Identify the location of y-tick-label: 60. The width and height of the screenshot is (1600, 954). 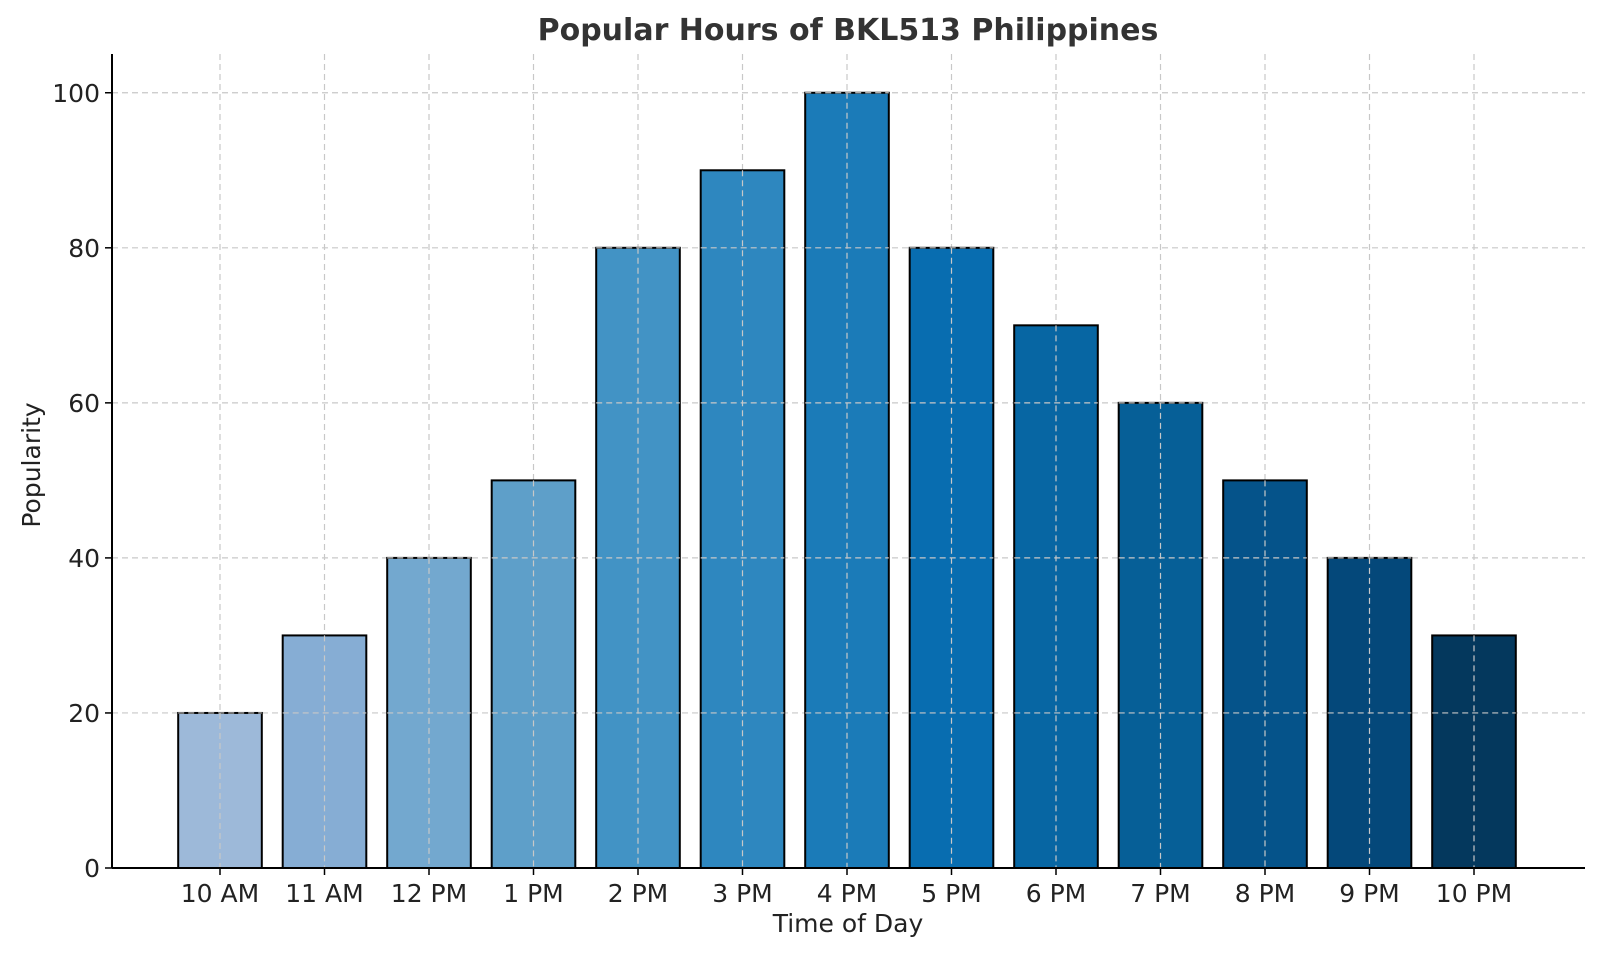
(84, 403).